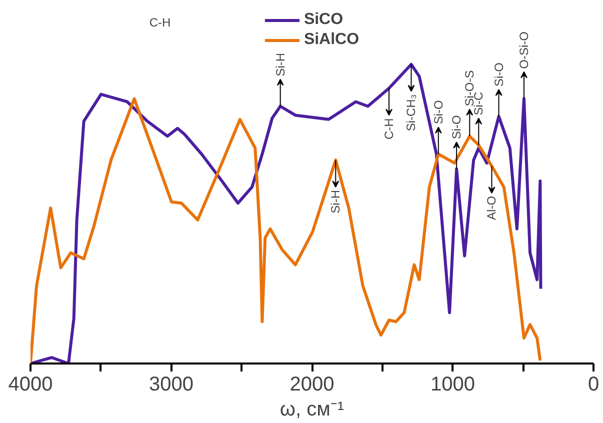 This screenshot has height=423, width=603. I want to click on annotation: Si-CH₃, so click(411, 113).